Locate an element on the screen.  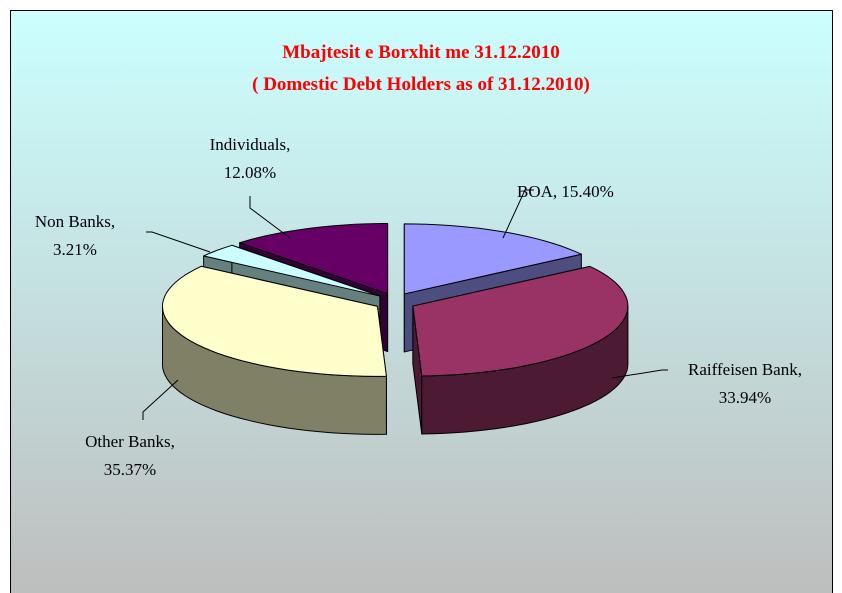
data-label-line: Raiffeisen Bank, is located at coordinates (745, 369).